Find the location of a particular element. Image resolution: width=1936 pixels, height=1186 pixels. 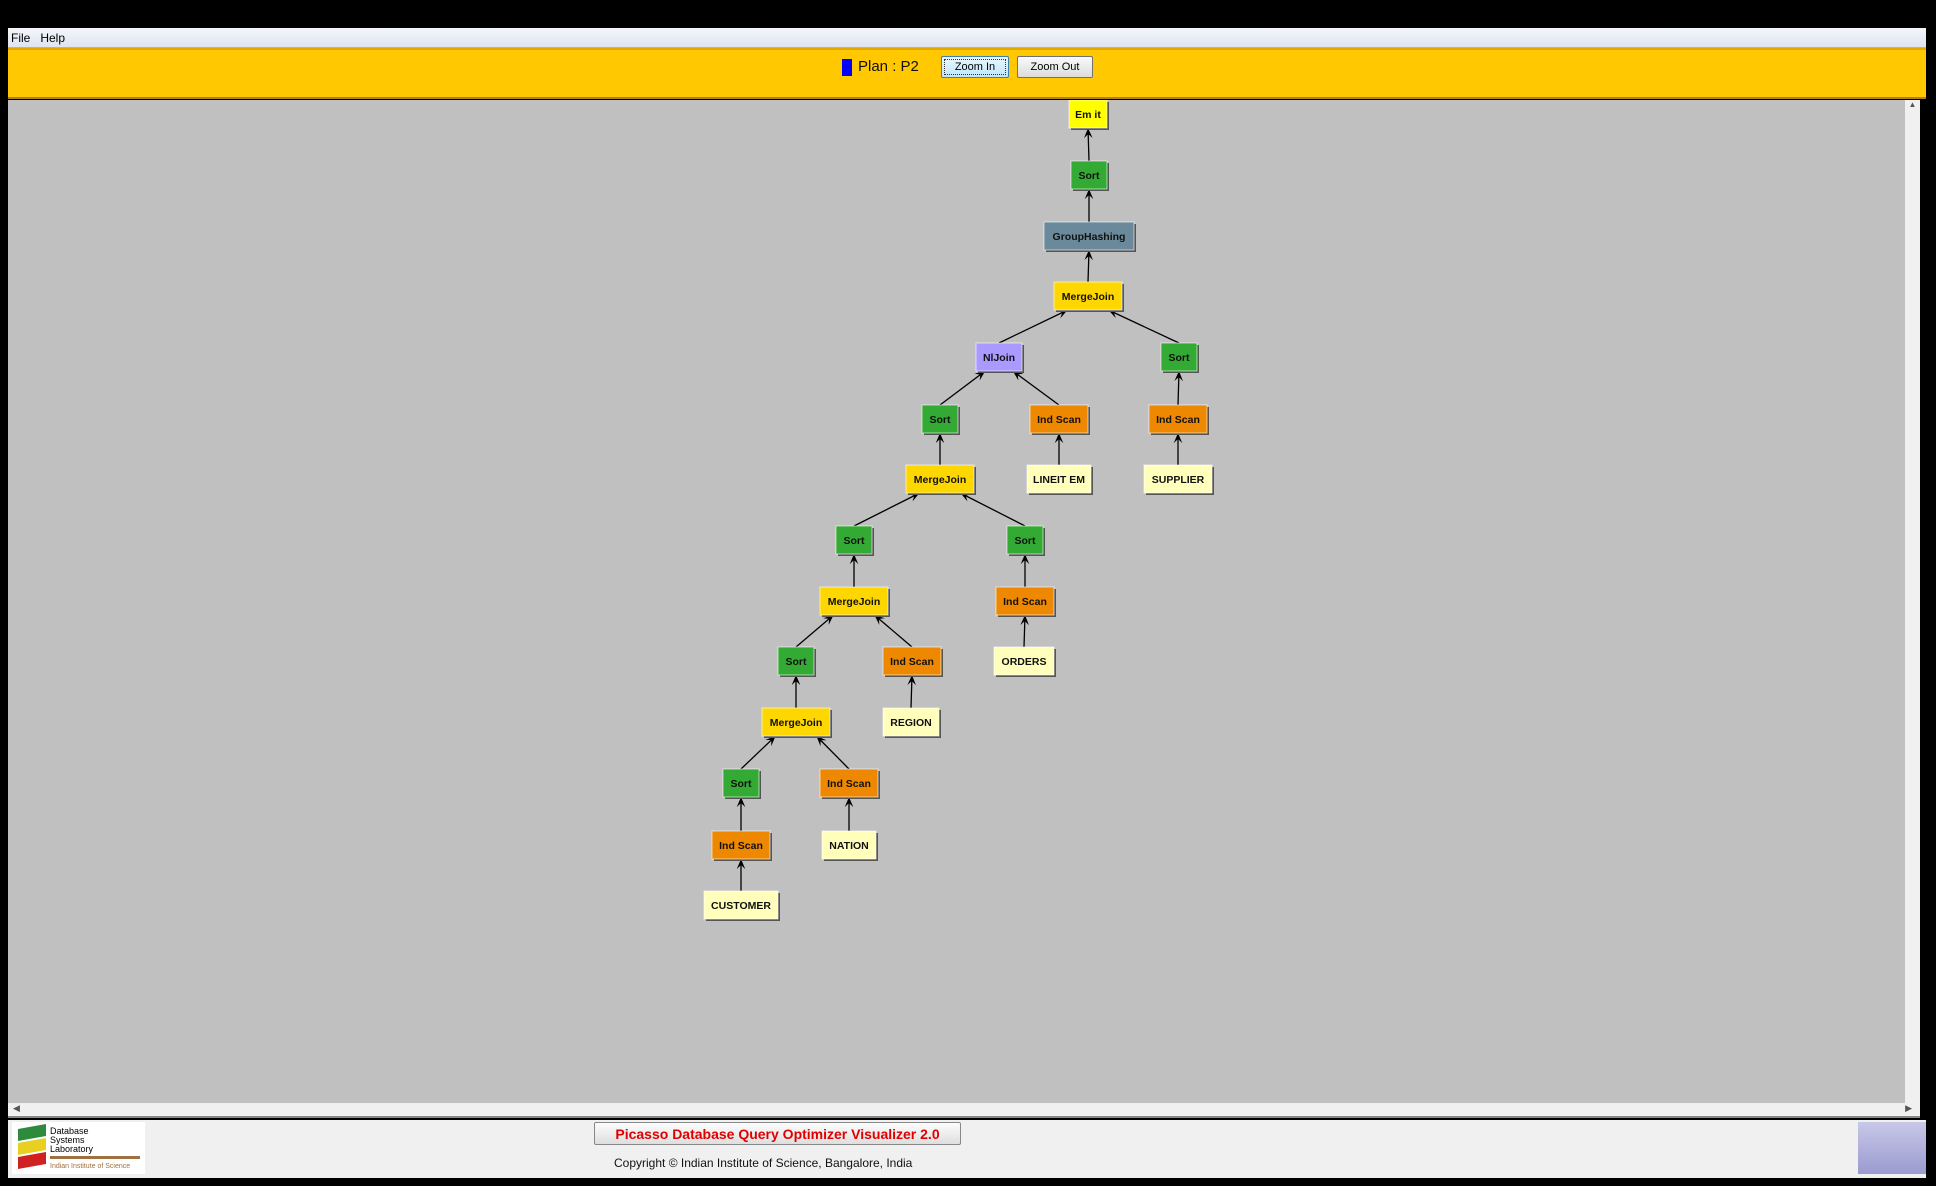

plan-node-table: SUPPLIER is located at coordinates (1178, 479).